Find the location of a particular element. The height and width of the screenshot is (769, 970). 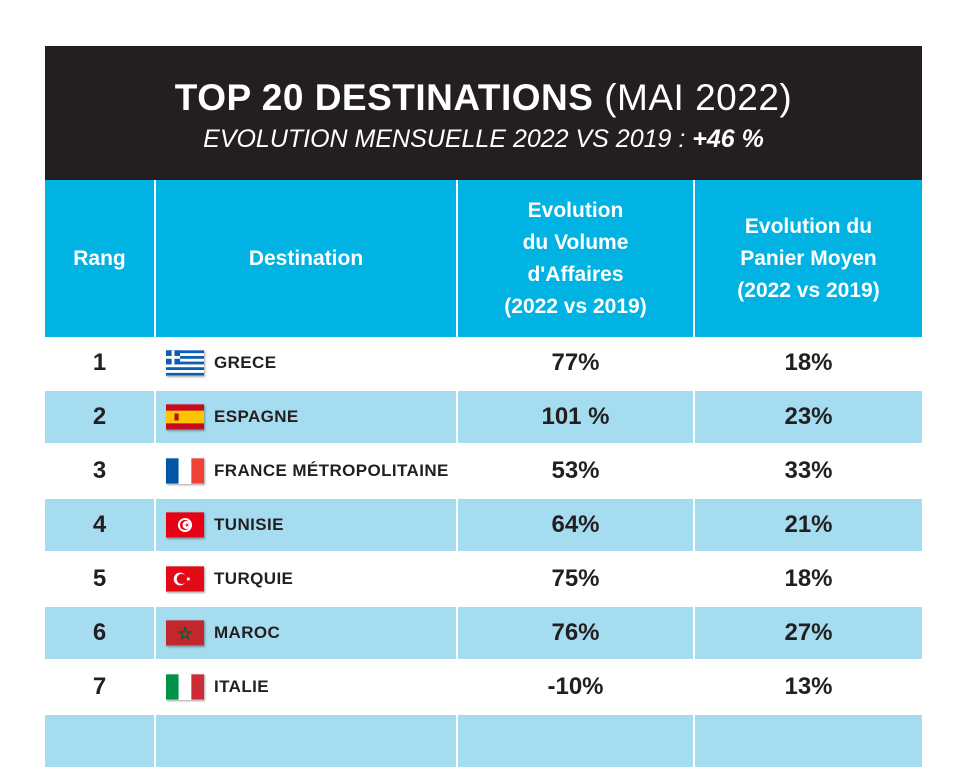

table-row: 6 MAROC 76% 27% is located at coordinates (483, 633).